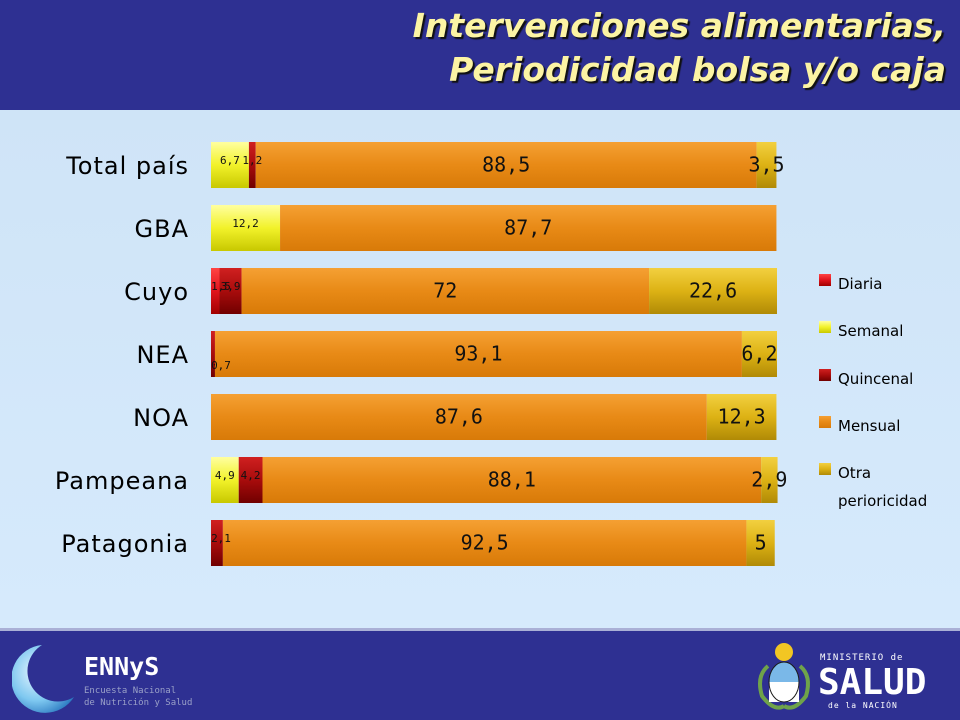 The height and width of the screenshot is (720, 960). I want to click on bar-segment-cuyo-mensual, so click(445, 291).